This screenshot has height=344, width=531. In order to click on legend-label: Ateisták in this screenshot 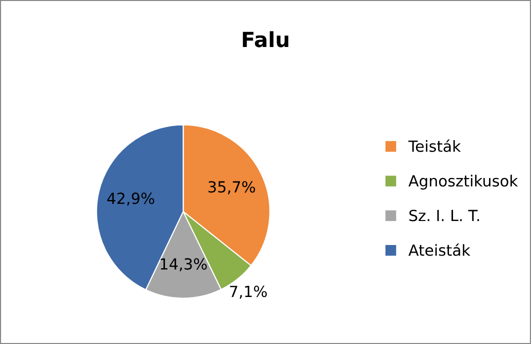, I will do `click(439, 249)`.